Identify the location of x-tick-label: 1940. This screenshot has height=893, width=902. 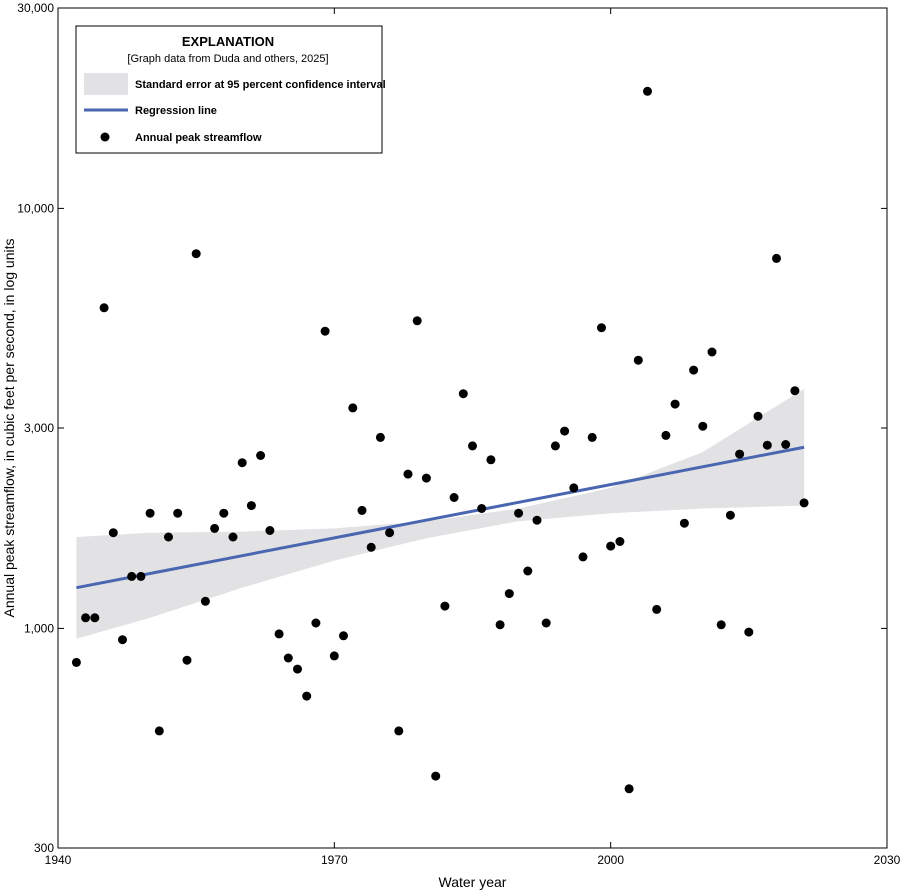
(58, 860).